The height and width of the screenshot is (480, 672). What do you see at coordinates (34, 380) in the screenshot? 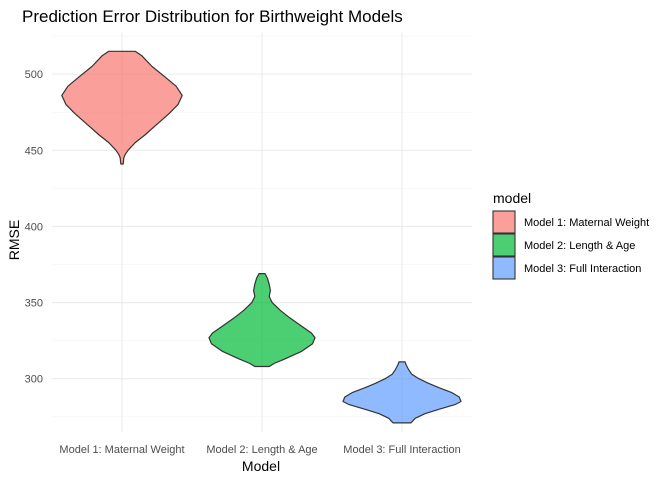
I see `y-tick-label: 300` at bounding box center [34, 380].